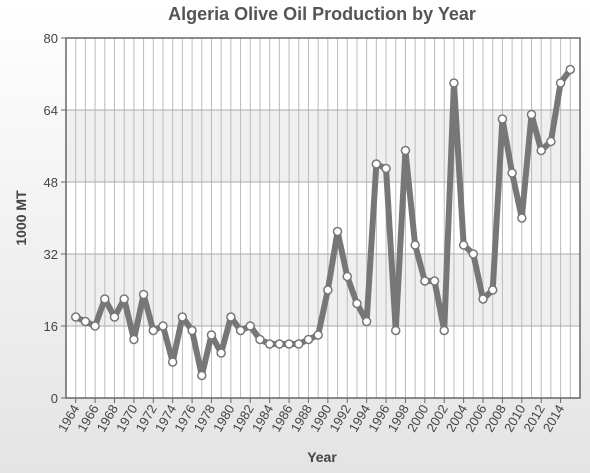 The image size is (590, 473). What do you see at coordinates (322, 457) in the screenshot?
I see `x-axis-label: Year` at bounding box center [322, 457].